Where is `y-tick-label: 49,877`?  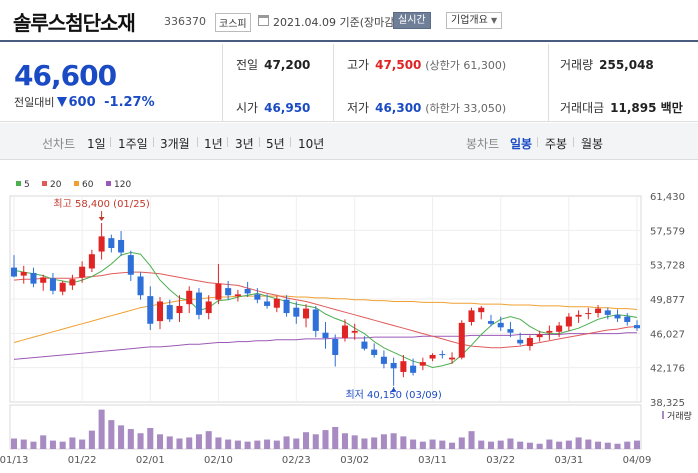 y-tick-label: 49,877 is located at coordinates (667, 300).